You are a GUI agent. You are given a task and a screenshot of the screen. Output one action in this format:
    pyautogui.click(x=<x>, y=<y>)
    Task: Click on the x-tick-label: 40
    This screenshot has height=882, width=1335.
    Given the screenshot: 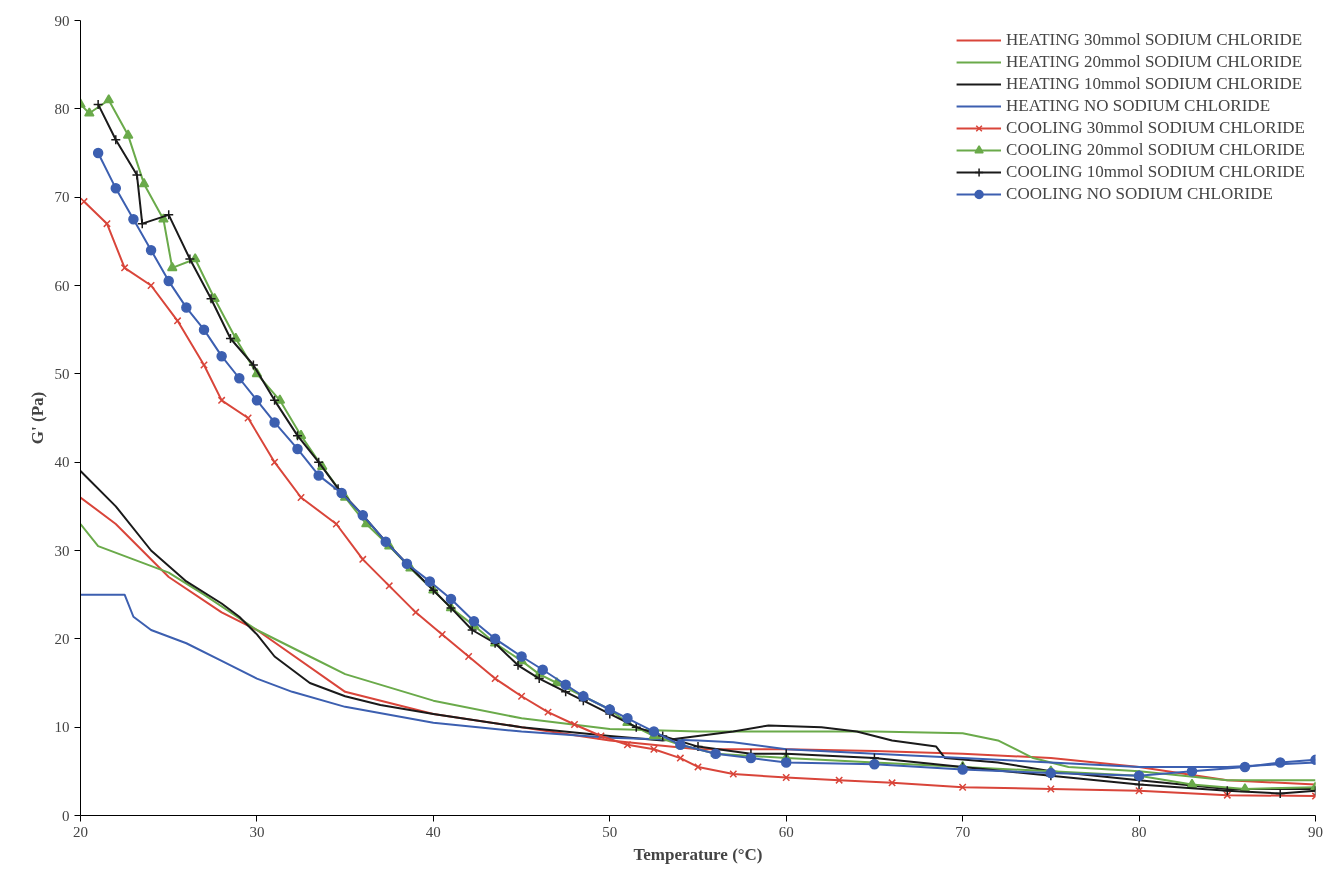 What is the action you would take?
    pyautogui.click(x=433, y=831)
    